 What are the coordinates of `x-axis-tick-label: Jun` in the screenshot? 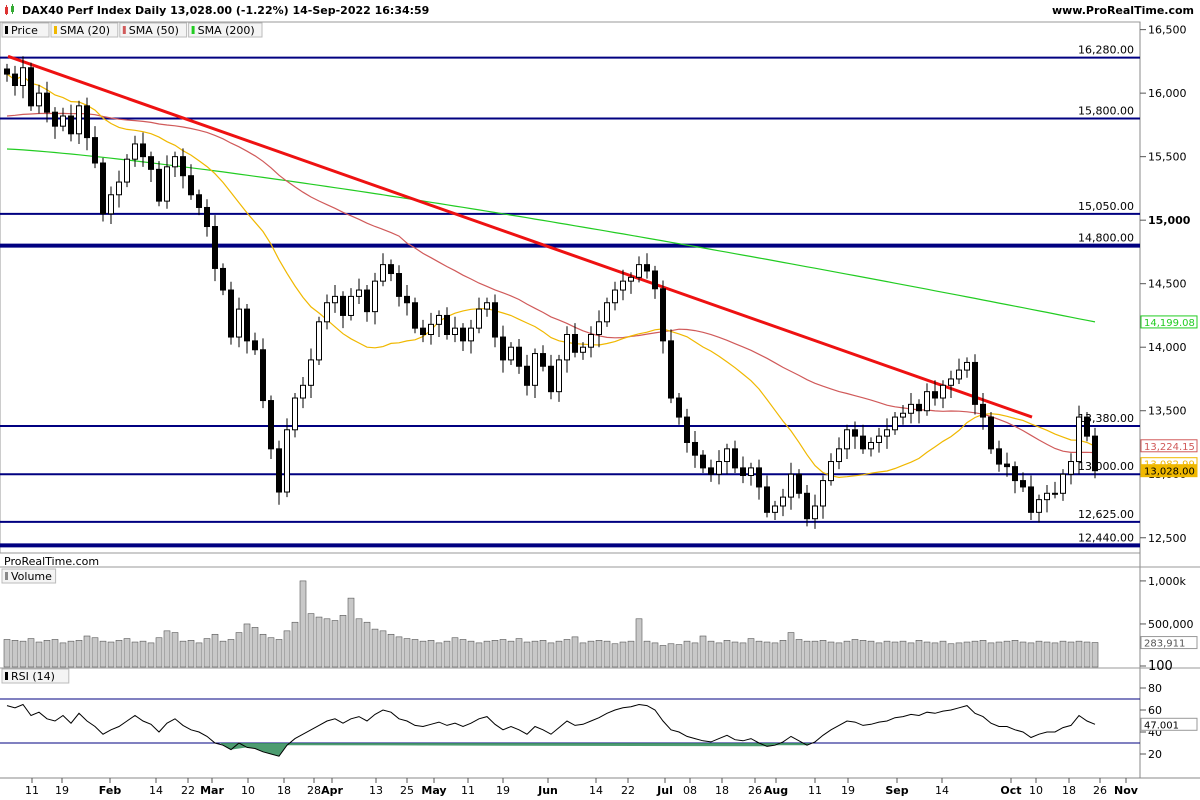 It's located at (547, 790).